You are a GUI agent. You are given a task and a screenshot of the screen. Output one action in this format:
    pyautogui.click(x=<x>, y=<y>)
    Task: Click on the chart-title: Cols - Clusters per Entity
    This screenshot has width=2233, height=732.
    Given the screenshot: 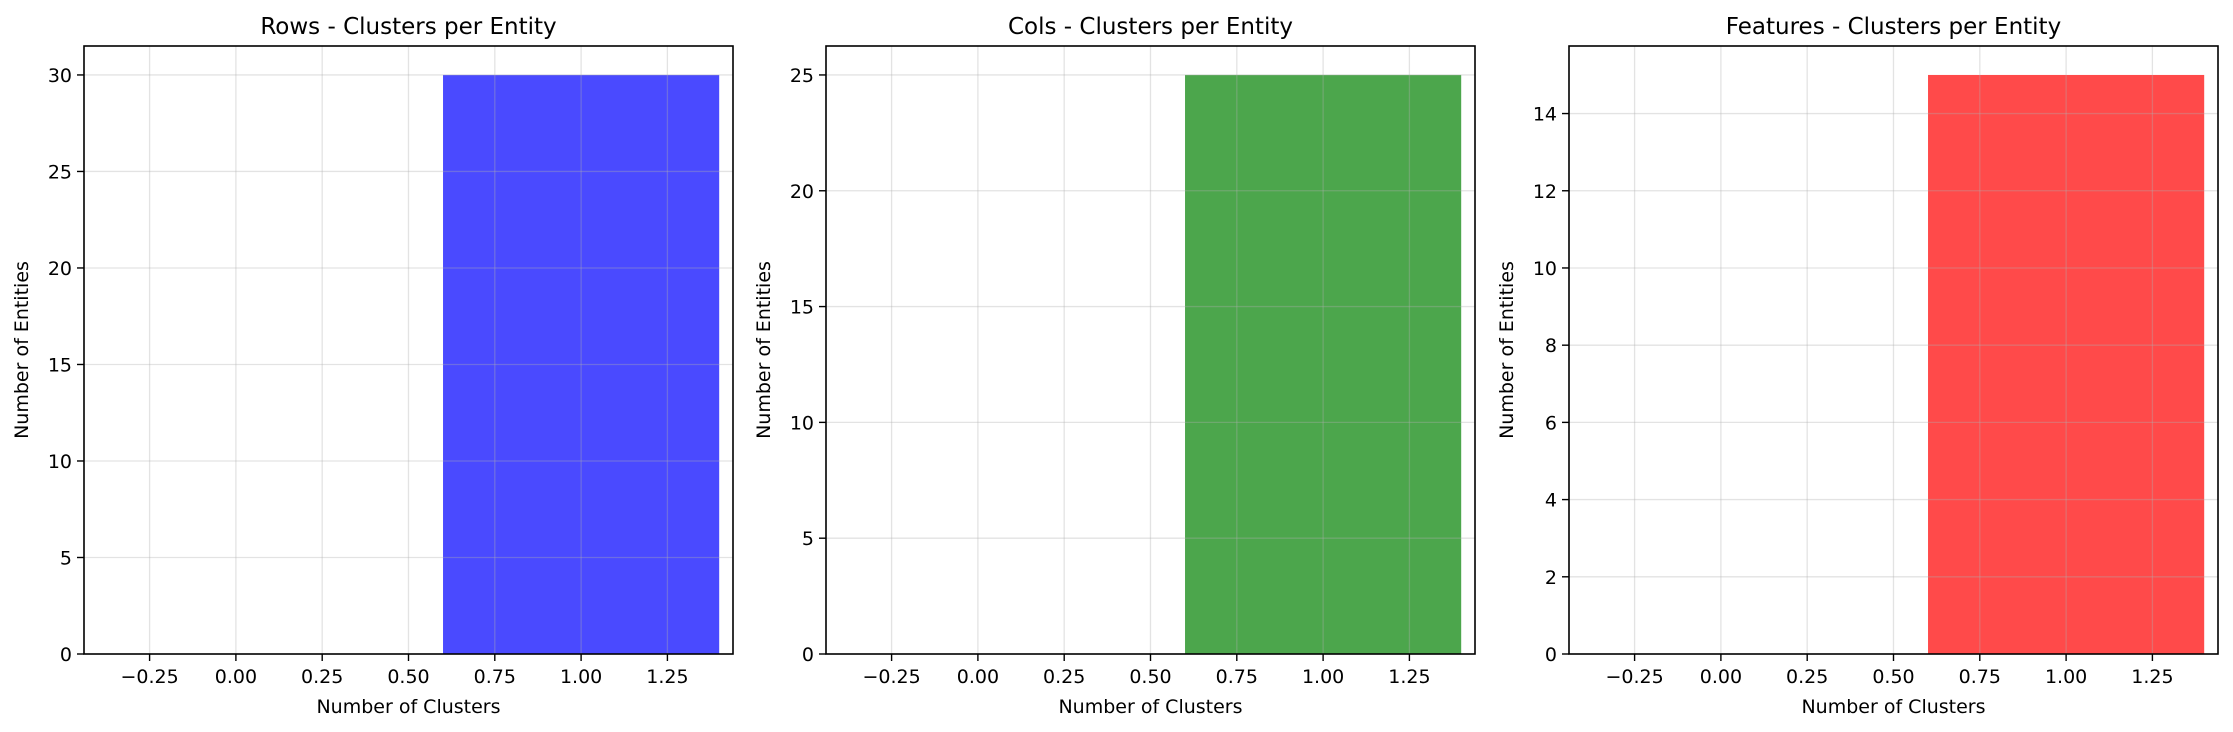 What is the action you would take?
    pyautogui.click(x=1150, y=27)
    